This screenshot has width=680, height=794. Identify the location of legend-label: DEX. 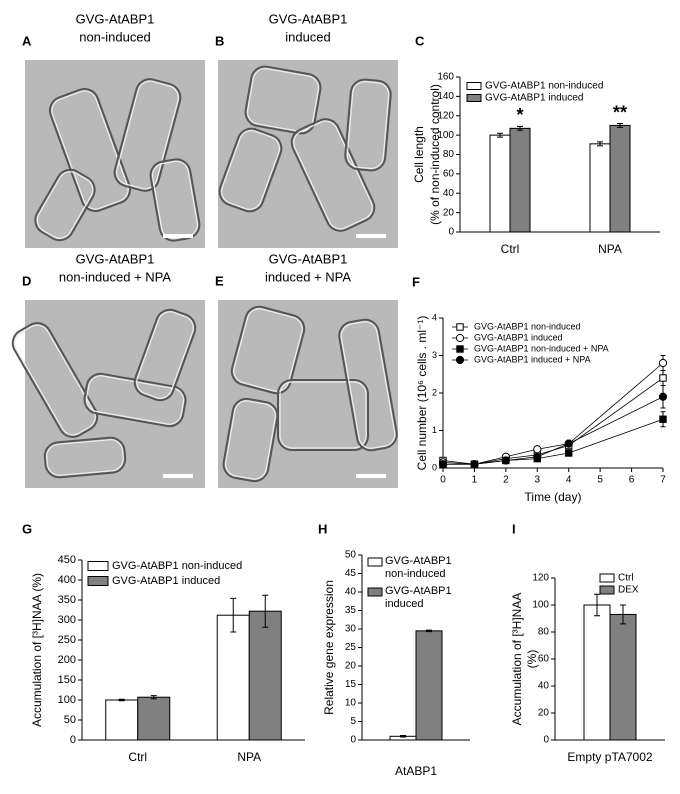
(628, 590).